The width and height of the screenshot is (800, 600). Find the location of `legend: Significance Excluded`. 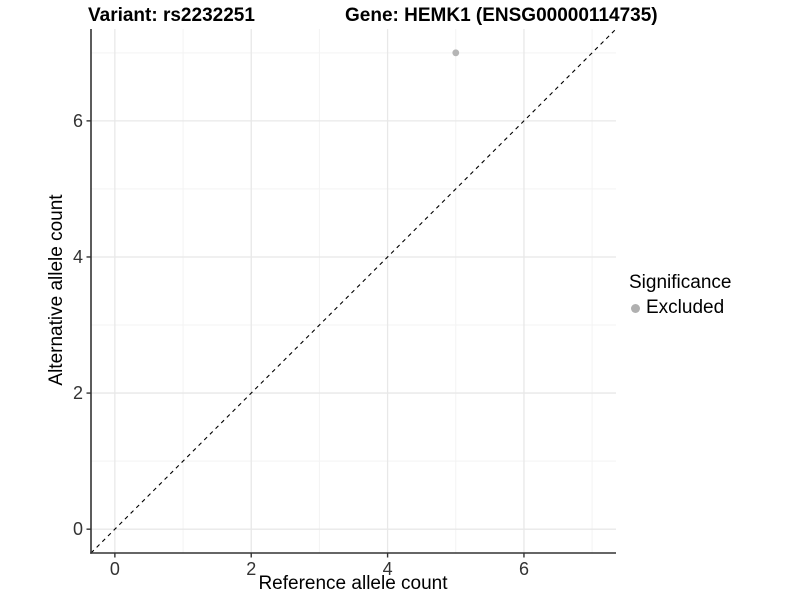

legend: Significance Excluded is located at coordinates (680, 295).